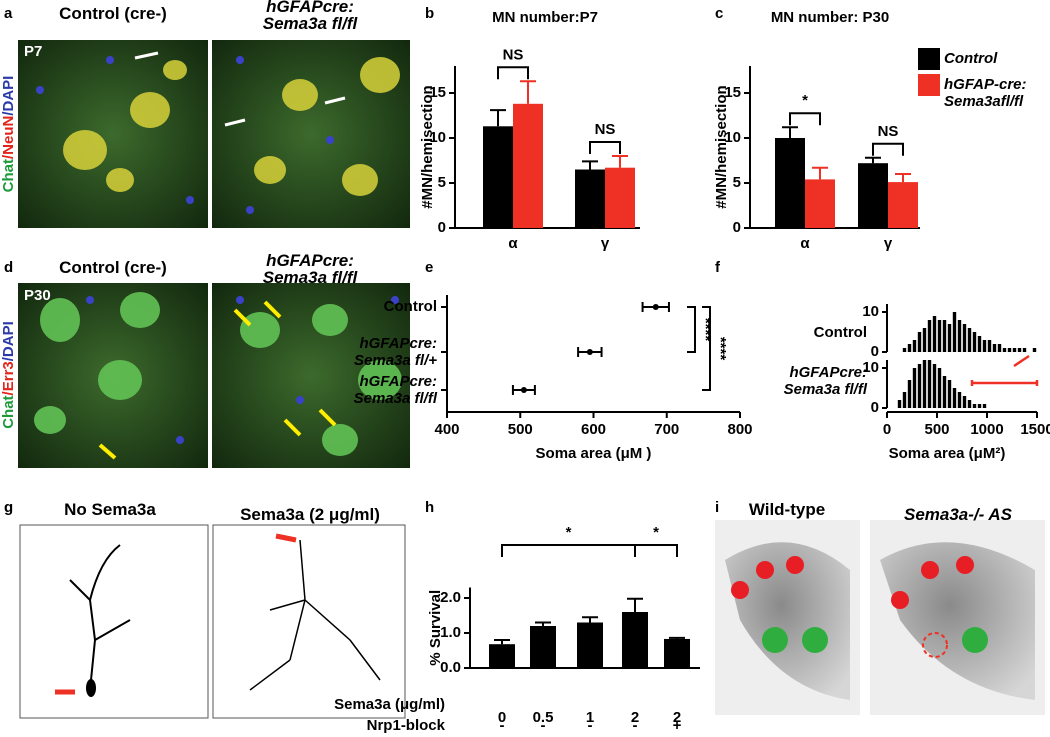 Image resolution: width=1050 pixels, height=737 pixels. What do you see at coordinates (545, 17) in the screenshot?
I see `chart-title: MN number:P7` at bounding box center [545, 17].